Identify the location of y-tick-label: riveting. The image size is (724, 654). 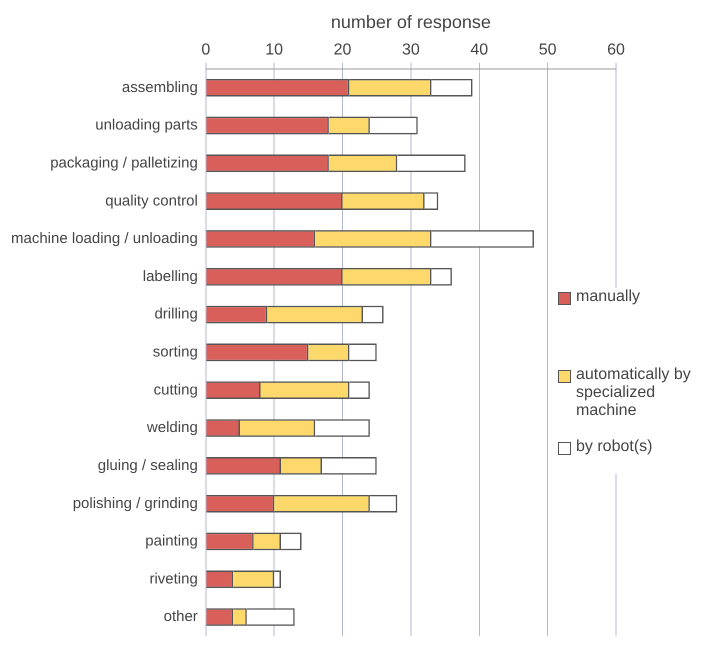
(173, 579).